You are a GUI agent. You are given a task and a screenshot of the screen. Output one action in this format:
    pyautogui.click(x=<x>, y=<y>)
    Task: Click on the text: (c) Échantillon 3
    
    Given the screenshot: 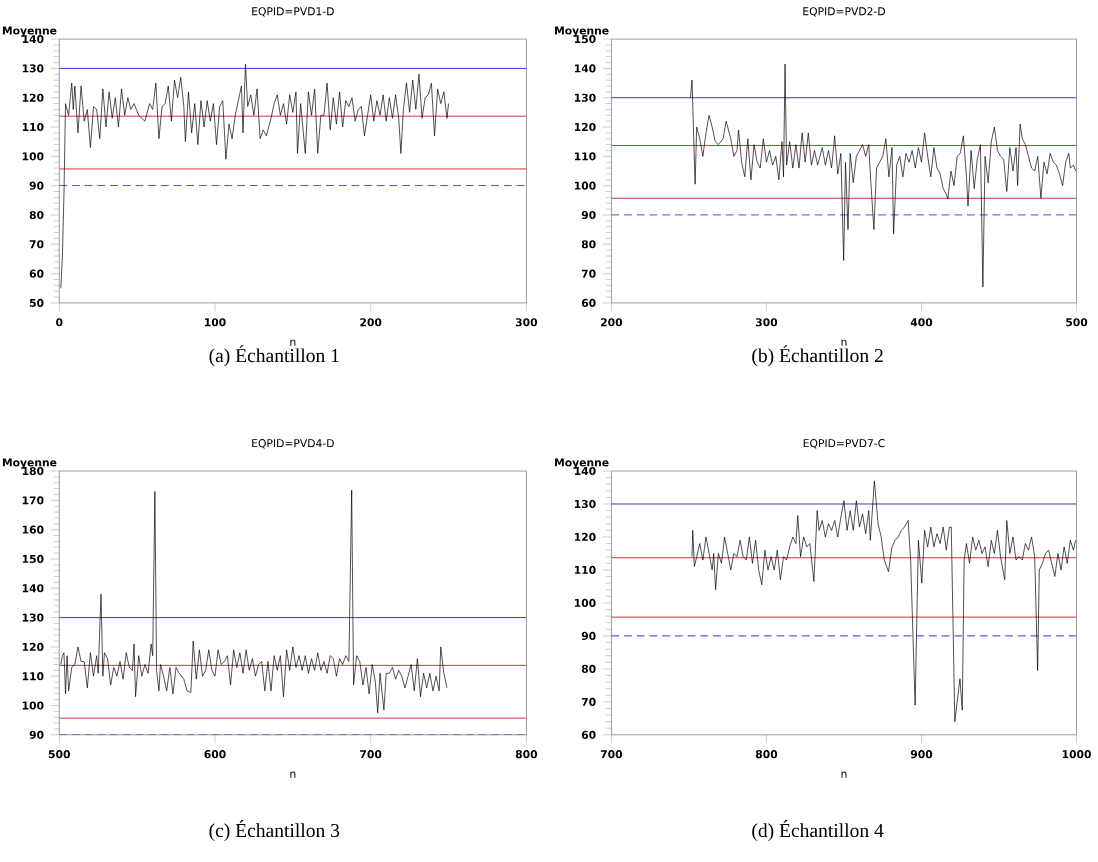 What is the action you would take?
    pyautogui.click(x=274, y=831)
    